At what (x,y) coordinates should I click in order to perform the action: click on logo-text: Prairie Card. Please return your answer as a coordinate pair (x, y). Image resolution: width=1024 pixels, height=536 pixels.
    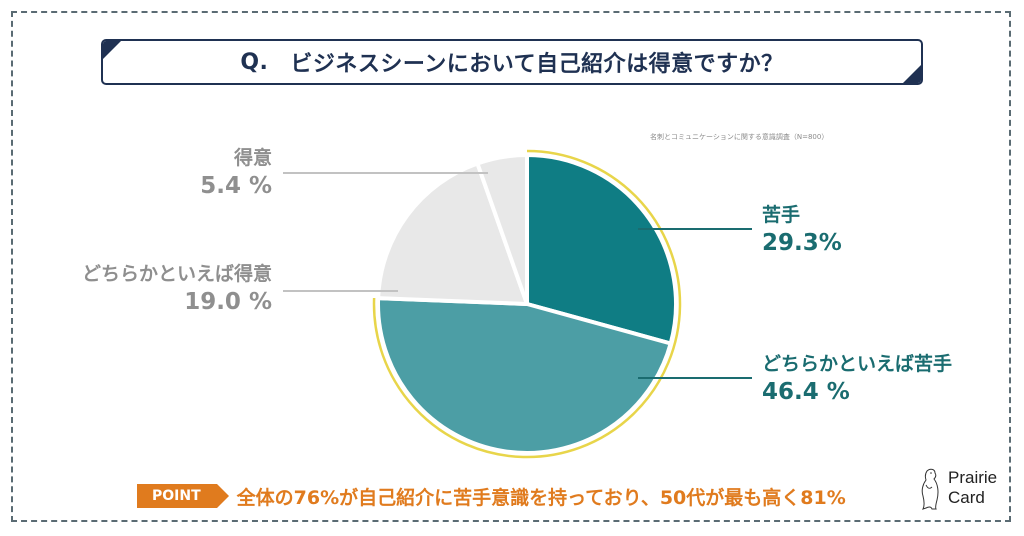
    Looking at the image, I should click on (972, 488).